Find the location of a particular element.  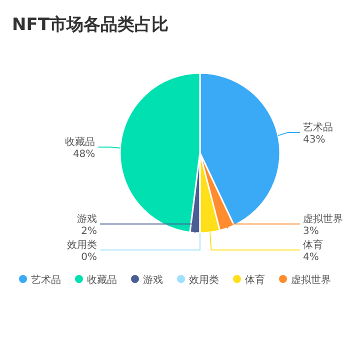

legend-label: 艺术品 is located at coordinates (46, 280).